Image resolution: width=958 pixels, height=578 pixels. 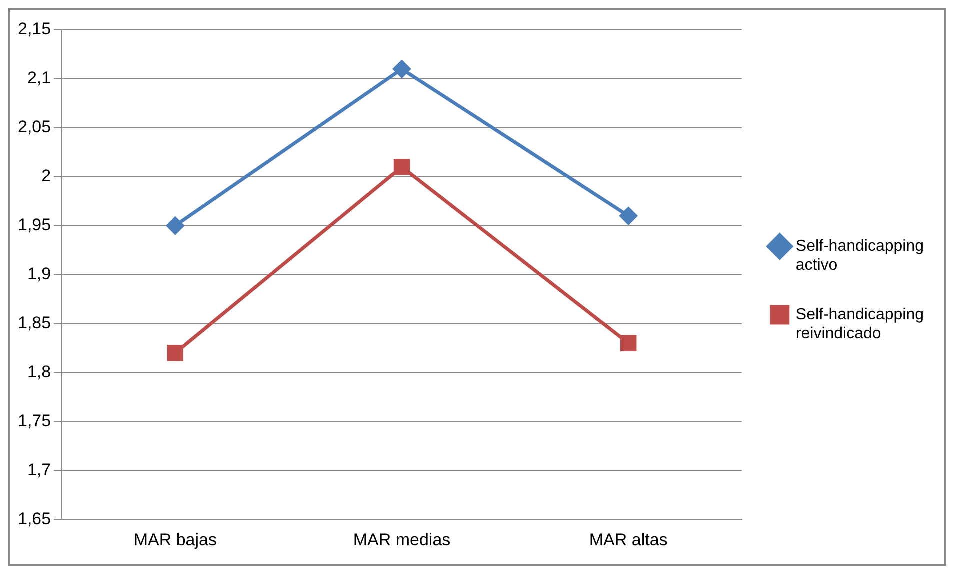 What do you see at coordinates (402, 540) in the screenshot?
I see `x-tick-label: MAR medias` at bounding box center [402, 540].